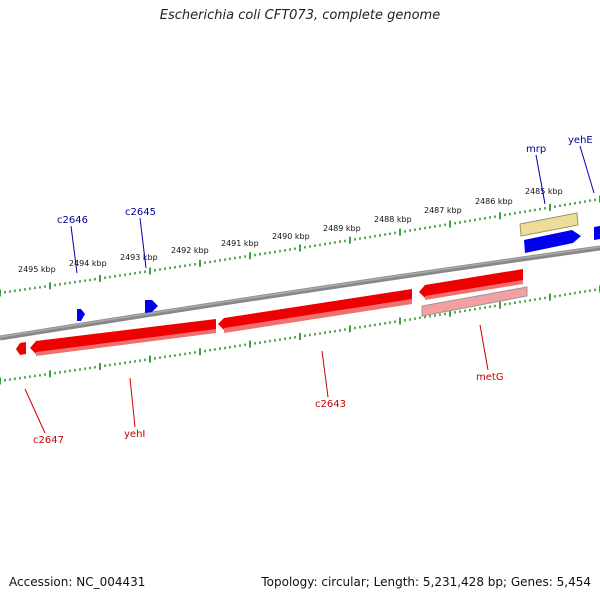 The image size is (600, 600). I want to click on scale-label: 2490 kbp, so click(291, 236).